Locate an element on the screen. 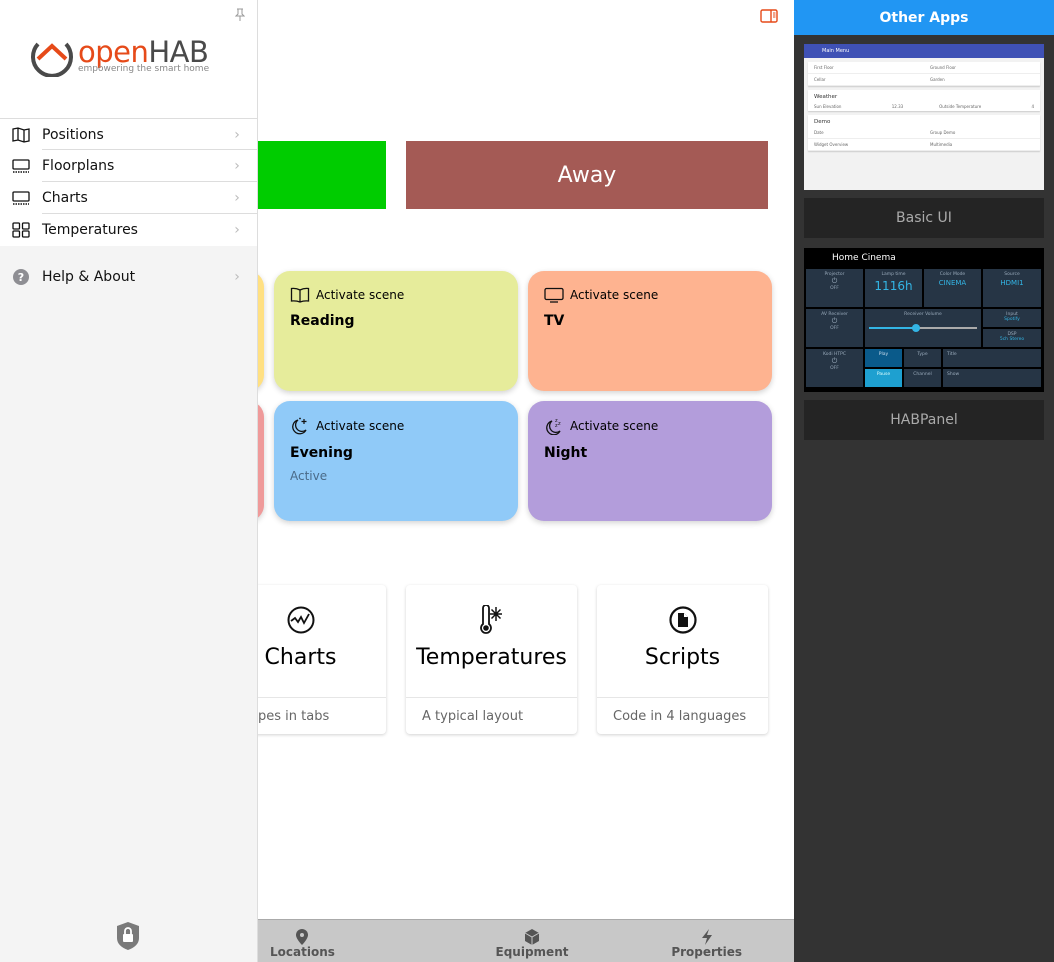 The width and height of the screenshot is (1054, 962). moon-stars-icon is located at coordinates (299, 426).